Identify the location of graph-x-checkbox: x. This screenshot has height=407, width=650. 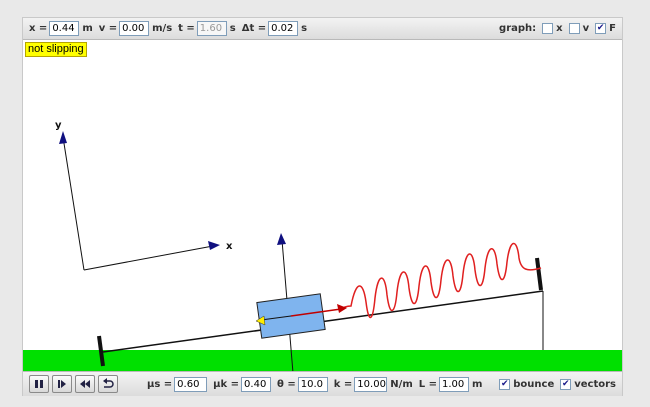
(552, 28).